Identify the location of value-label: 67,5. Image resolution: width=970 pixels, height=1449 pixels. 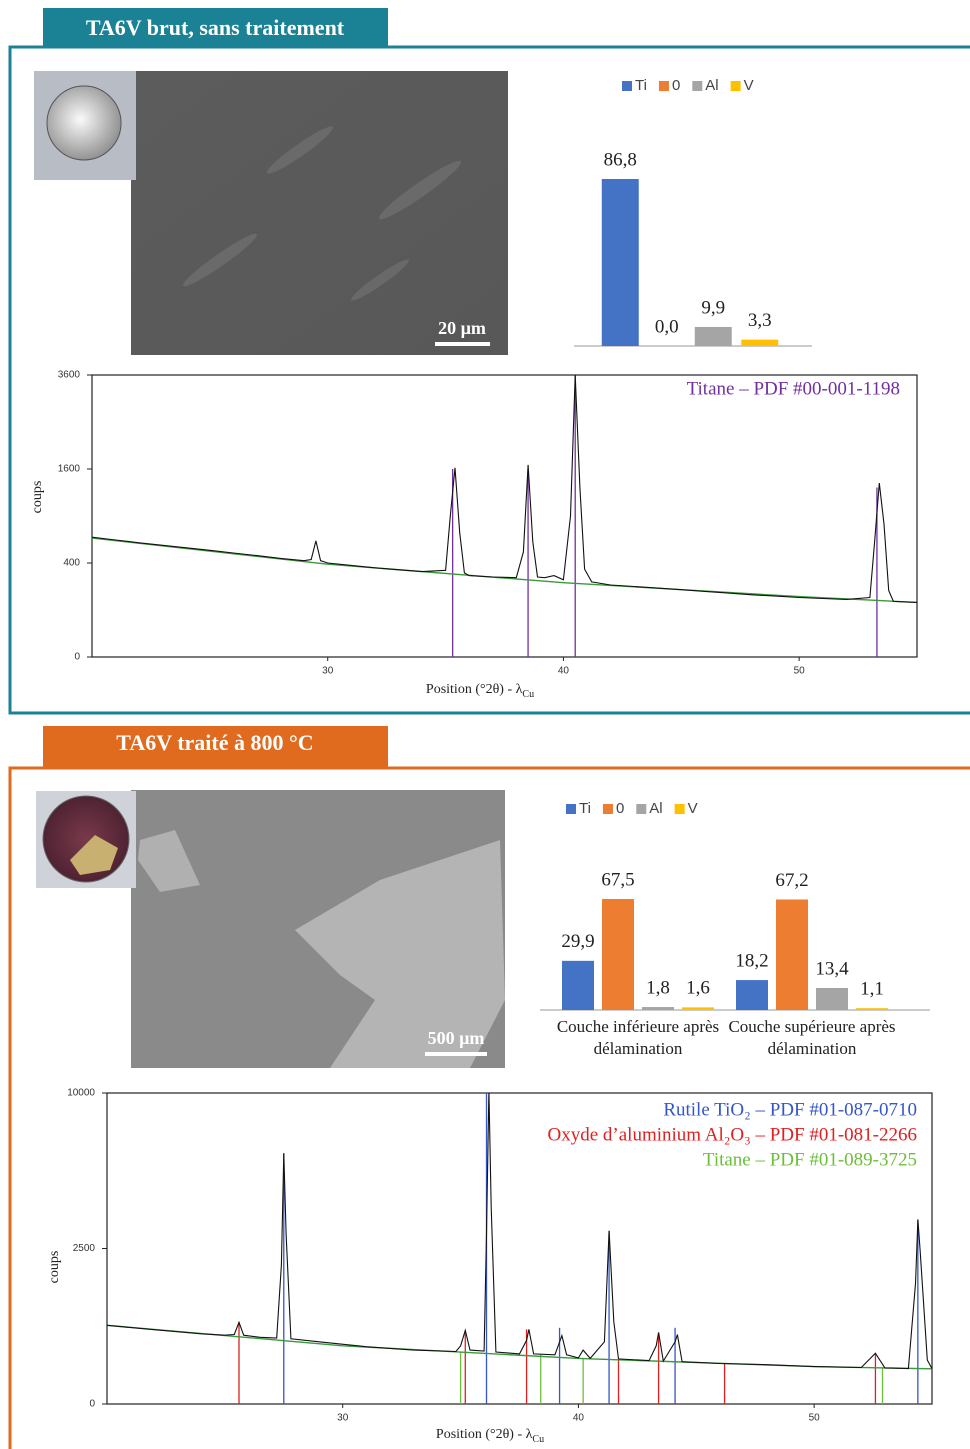
(617, 879).